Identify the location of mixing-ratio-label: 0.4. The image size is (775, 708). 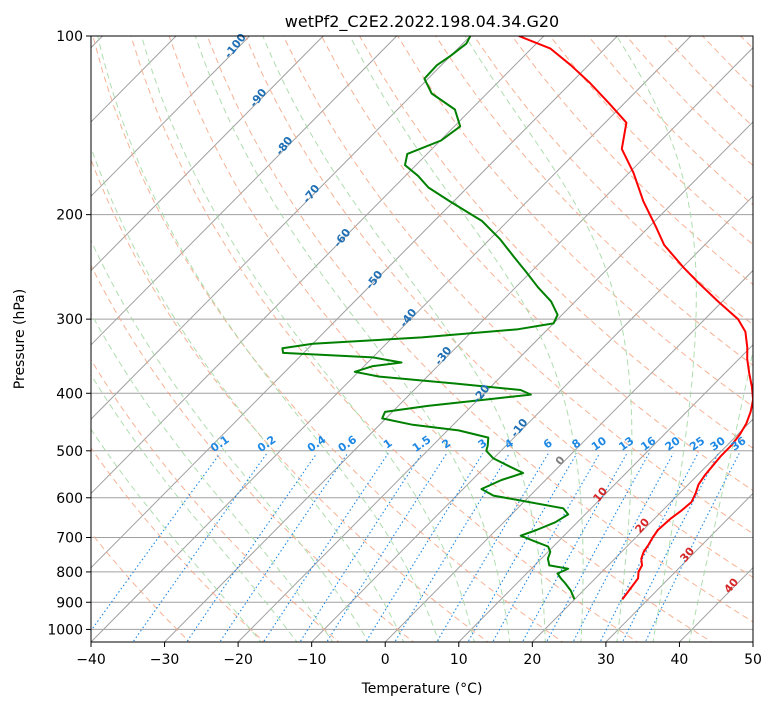
(317, 444).